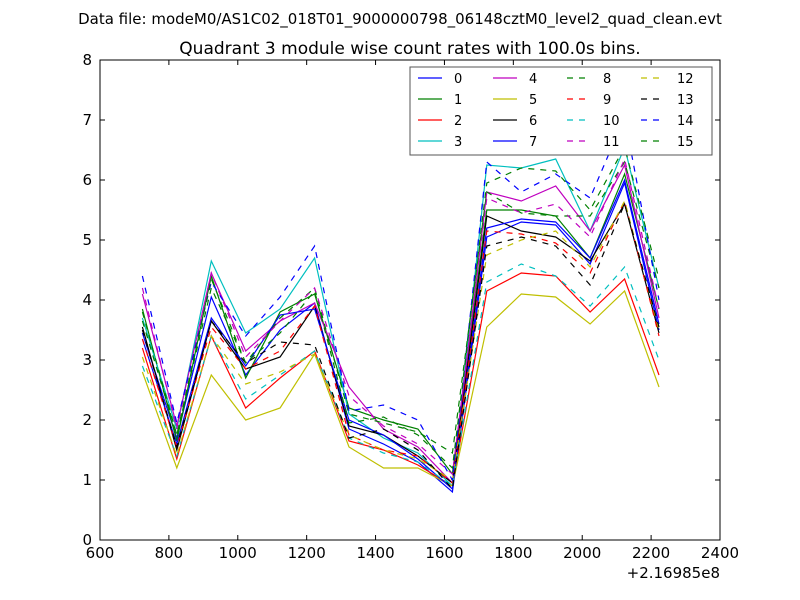 The height and width of the screenshot is (600, 800). Describe the element at coordinates (169, 553) in the screenshot. I see `x-tick-label: 800` at that location.